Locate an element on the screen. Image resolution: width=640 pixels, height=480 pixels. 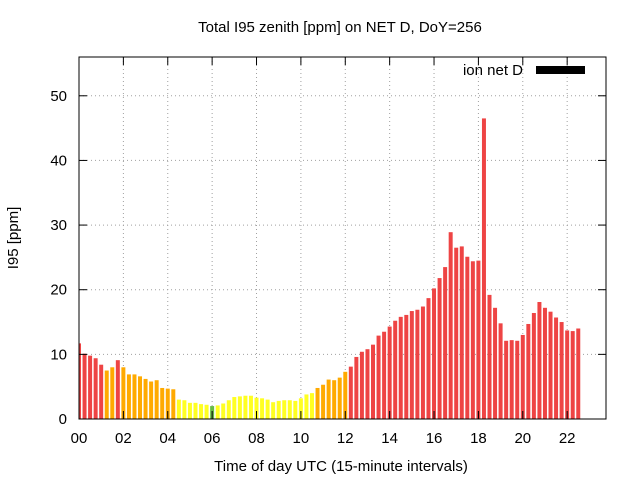
x-tick-label: 06 is located at coordinates (212, 438).